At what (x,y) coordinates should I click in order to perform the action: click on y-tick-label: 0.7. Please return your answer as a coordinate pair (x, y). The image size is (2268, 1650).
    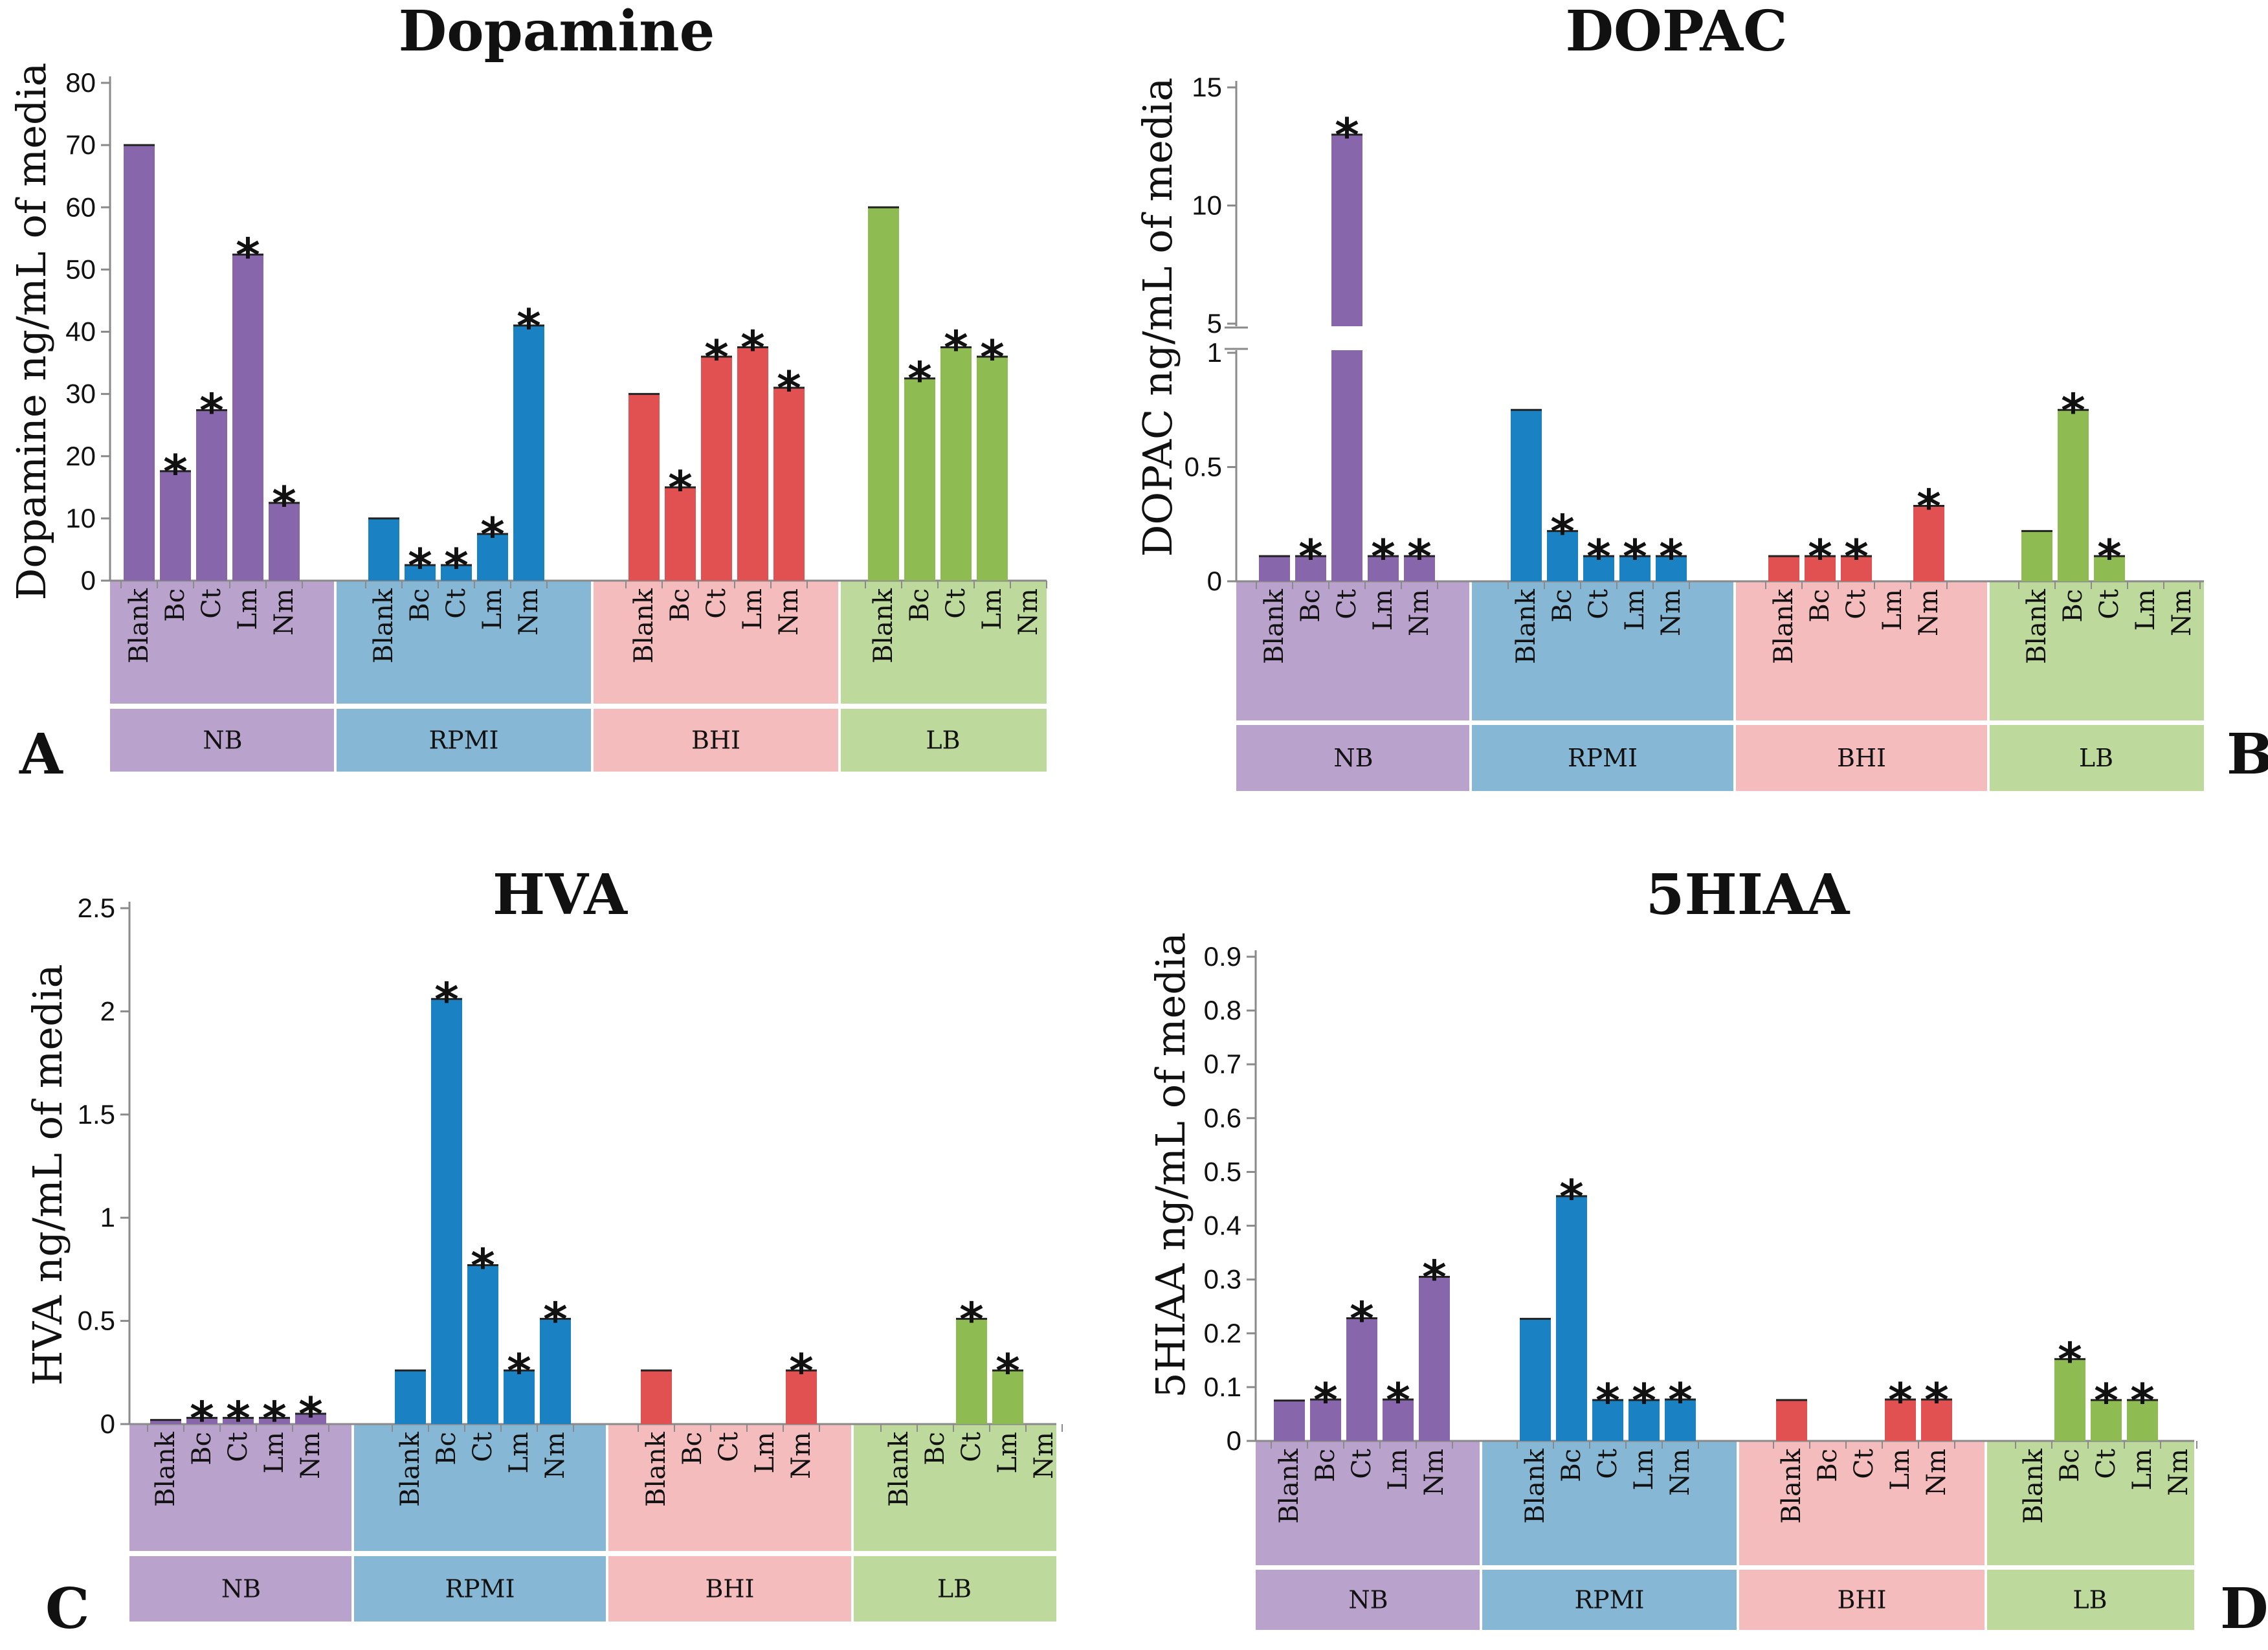
    Looking at the image, I should click on (1222, 1064).